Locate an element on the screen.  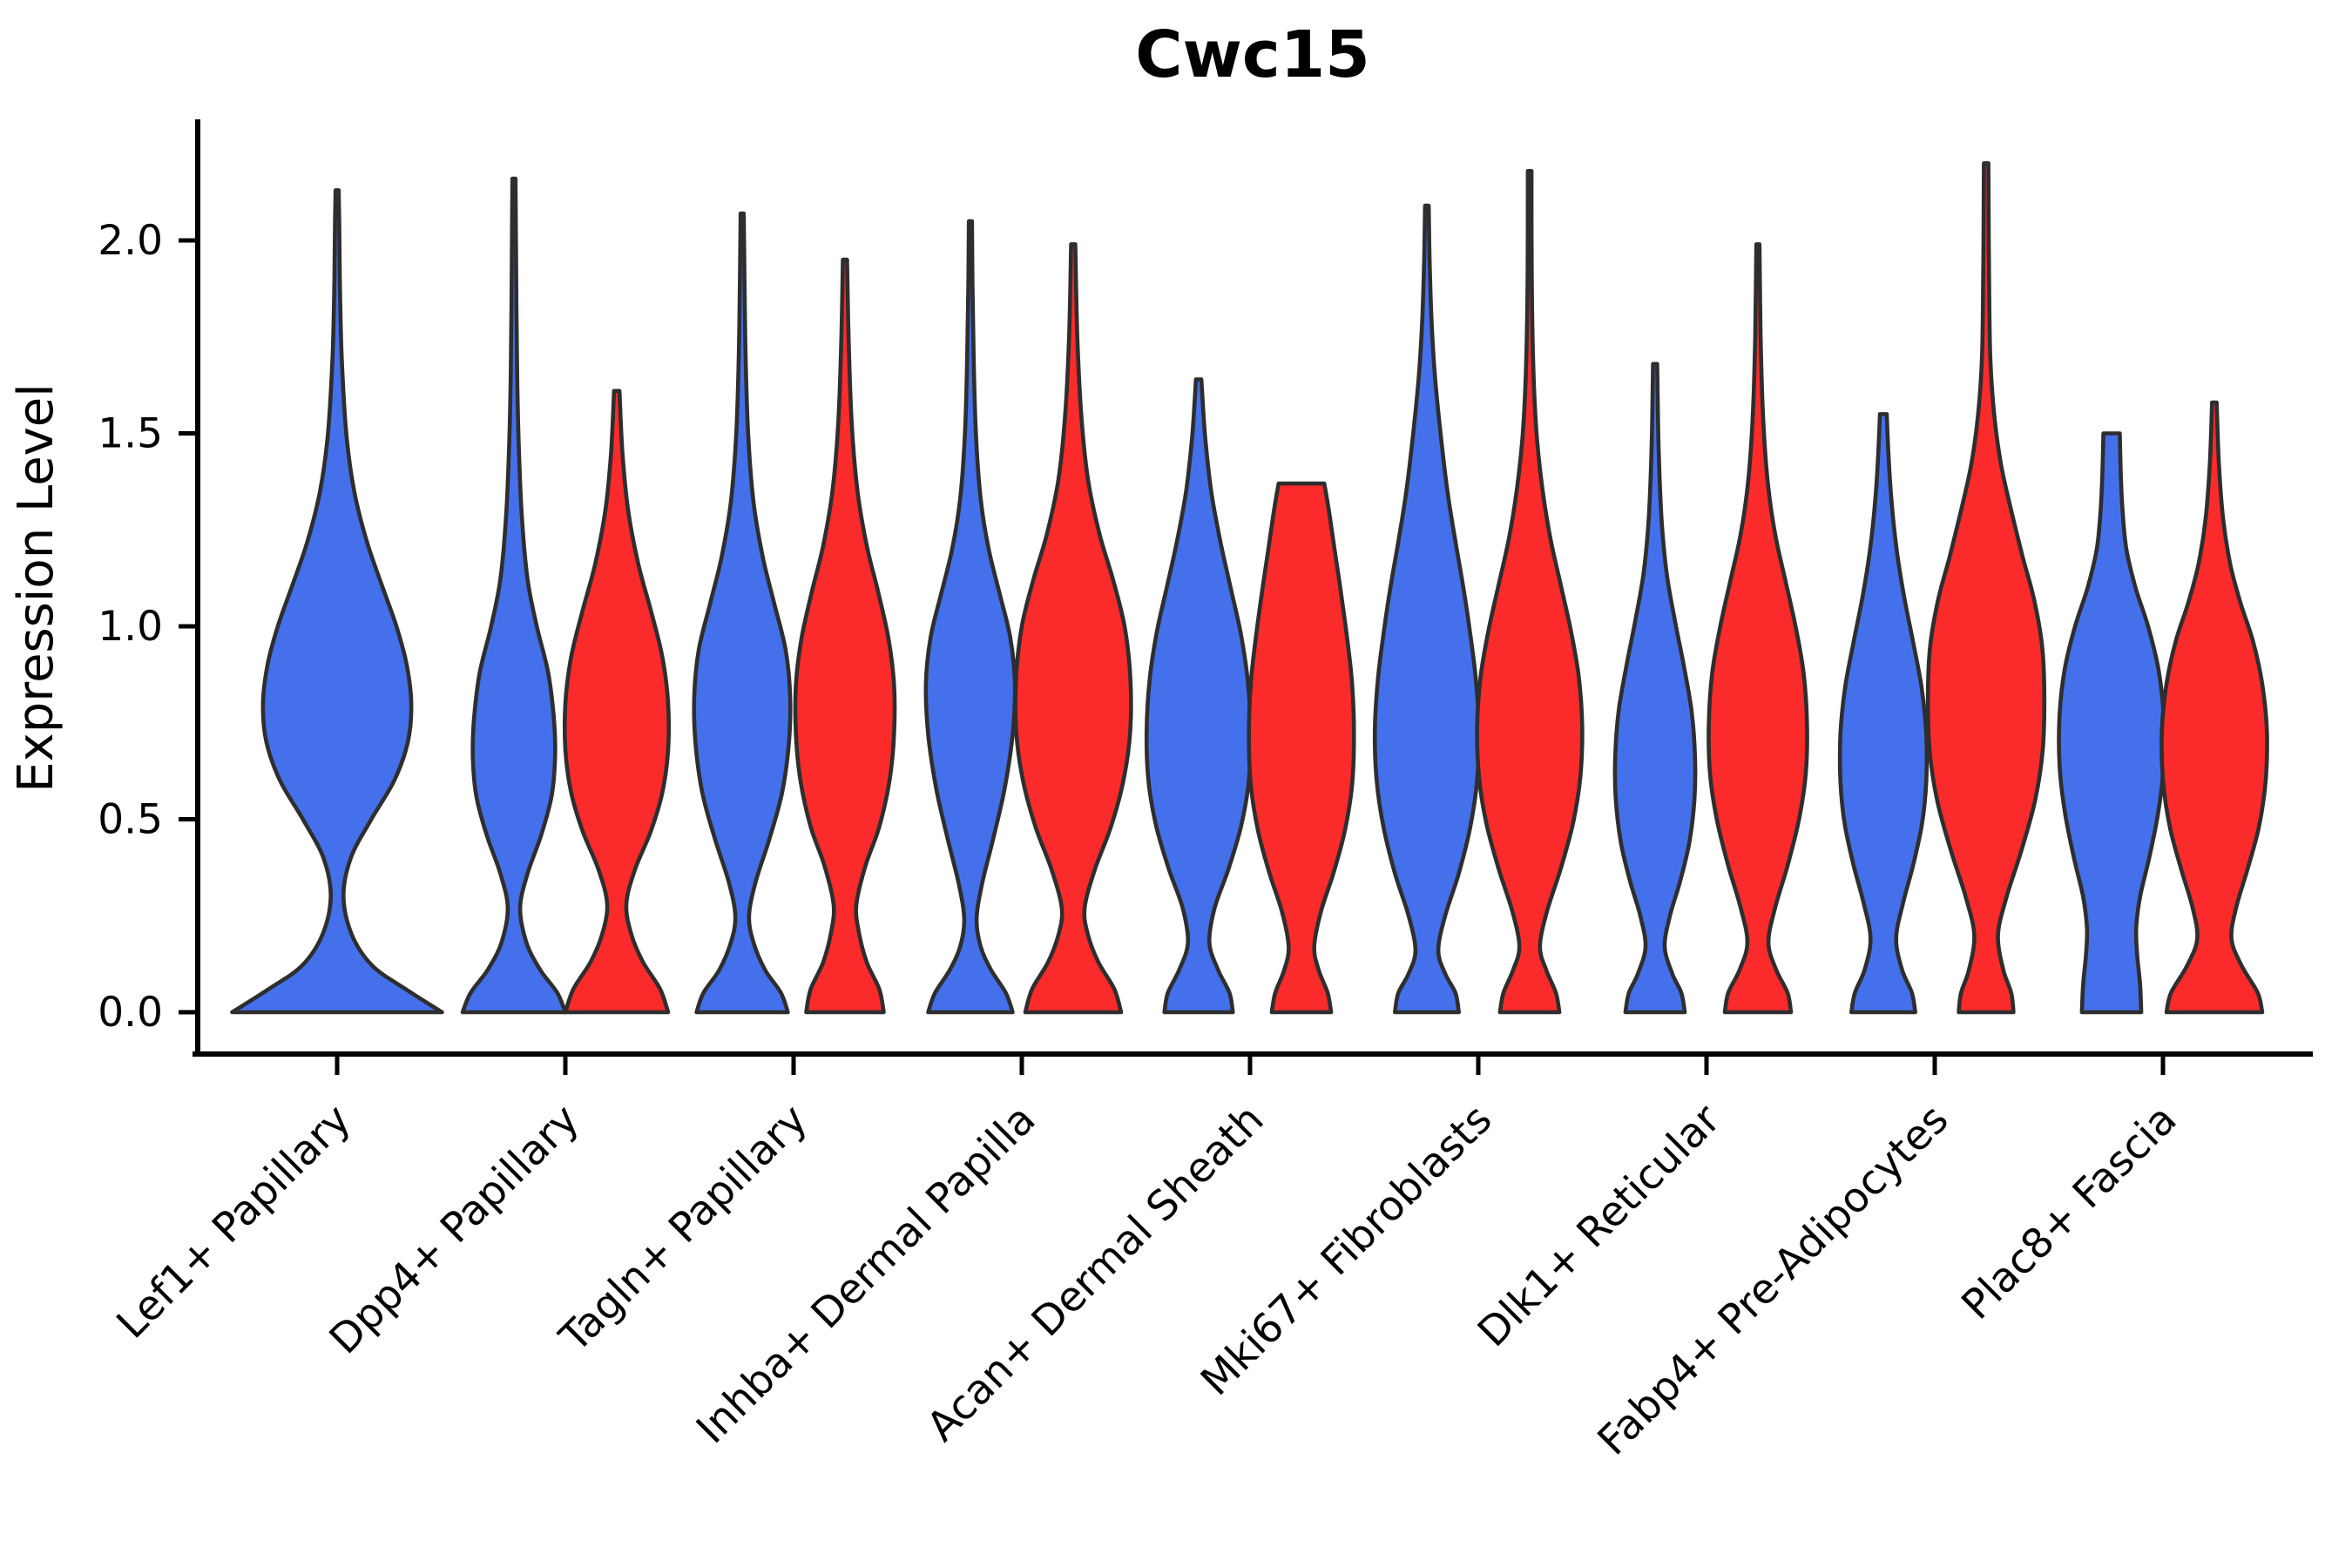
violin-dlk1-reticular-red is located at coordinates (1758, 628).